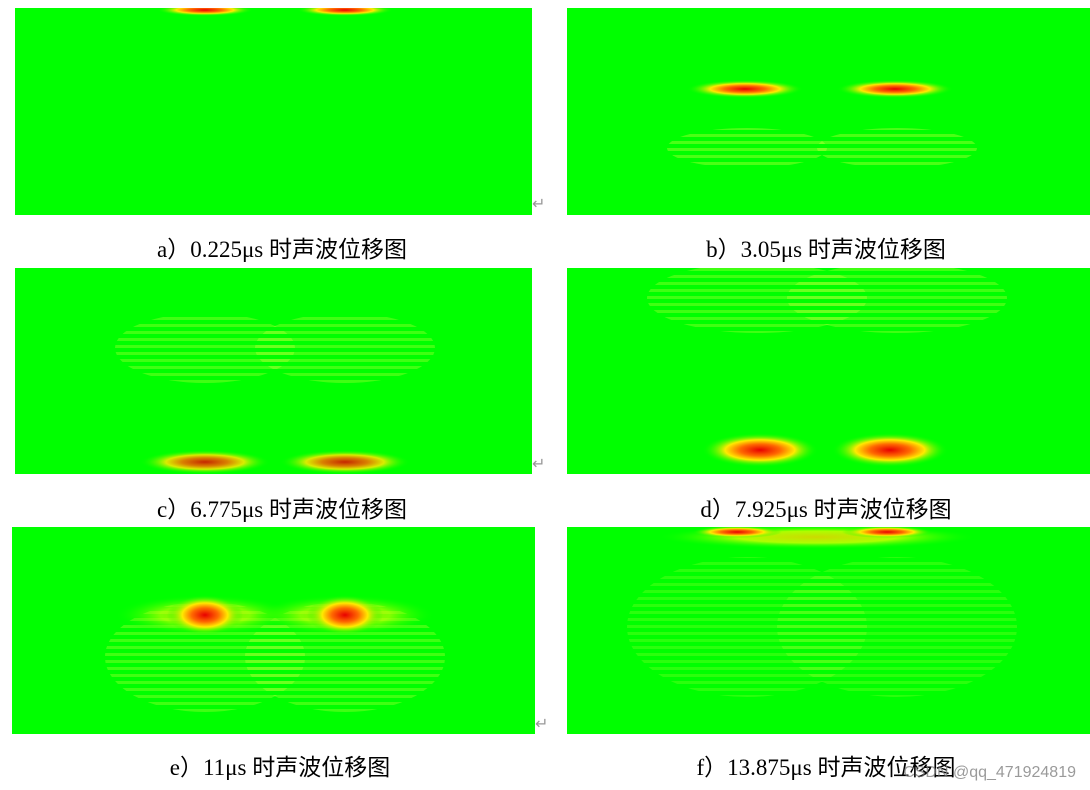 The image size is (1090, 790). What do you see at coordinates (826, 509) in the screenshot?
I see `caption: d）7.925μs 时声波位移图` at bounding box center [826, 509].